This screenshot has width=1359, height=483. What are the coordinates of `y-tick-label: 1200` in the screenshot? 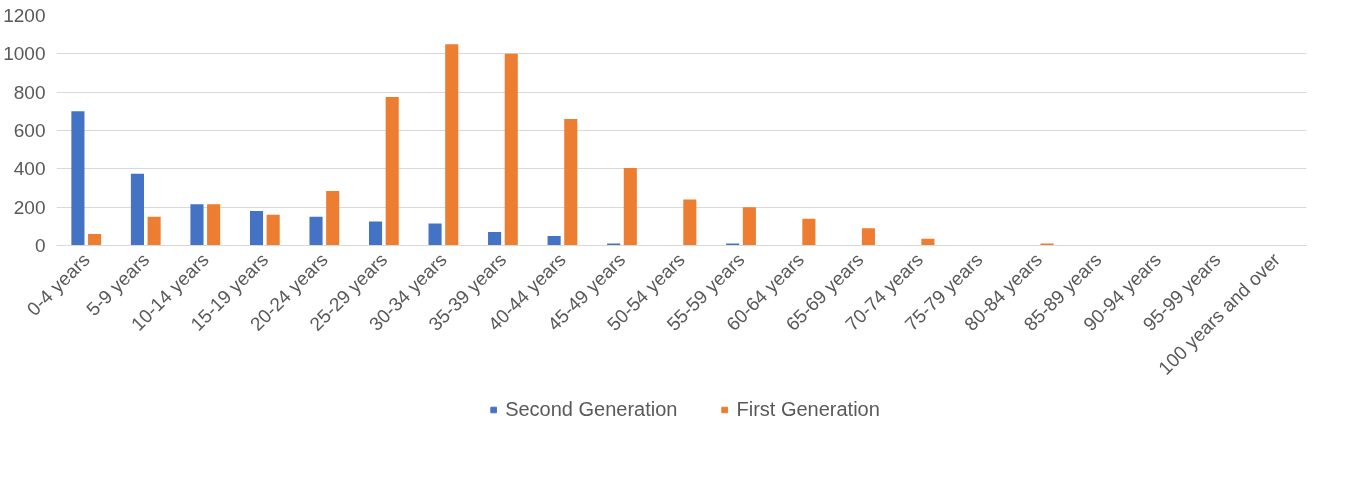 It's located at (24, 15).